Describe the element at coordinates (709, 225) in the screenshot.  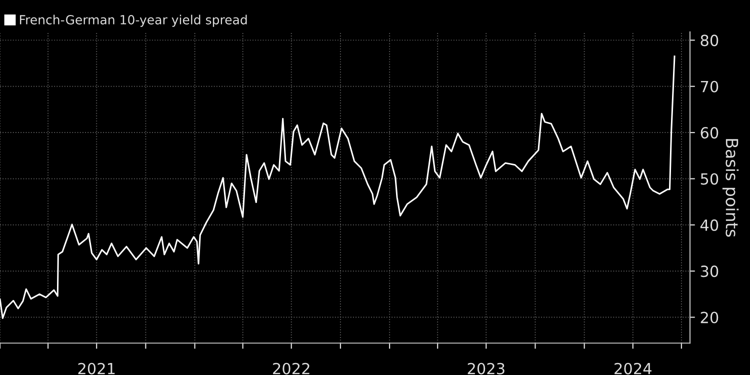
I see `y-tick-label: 40` at that location.